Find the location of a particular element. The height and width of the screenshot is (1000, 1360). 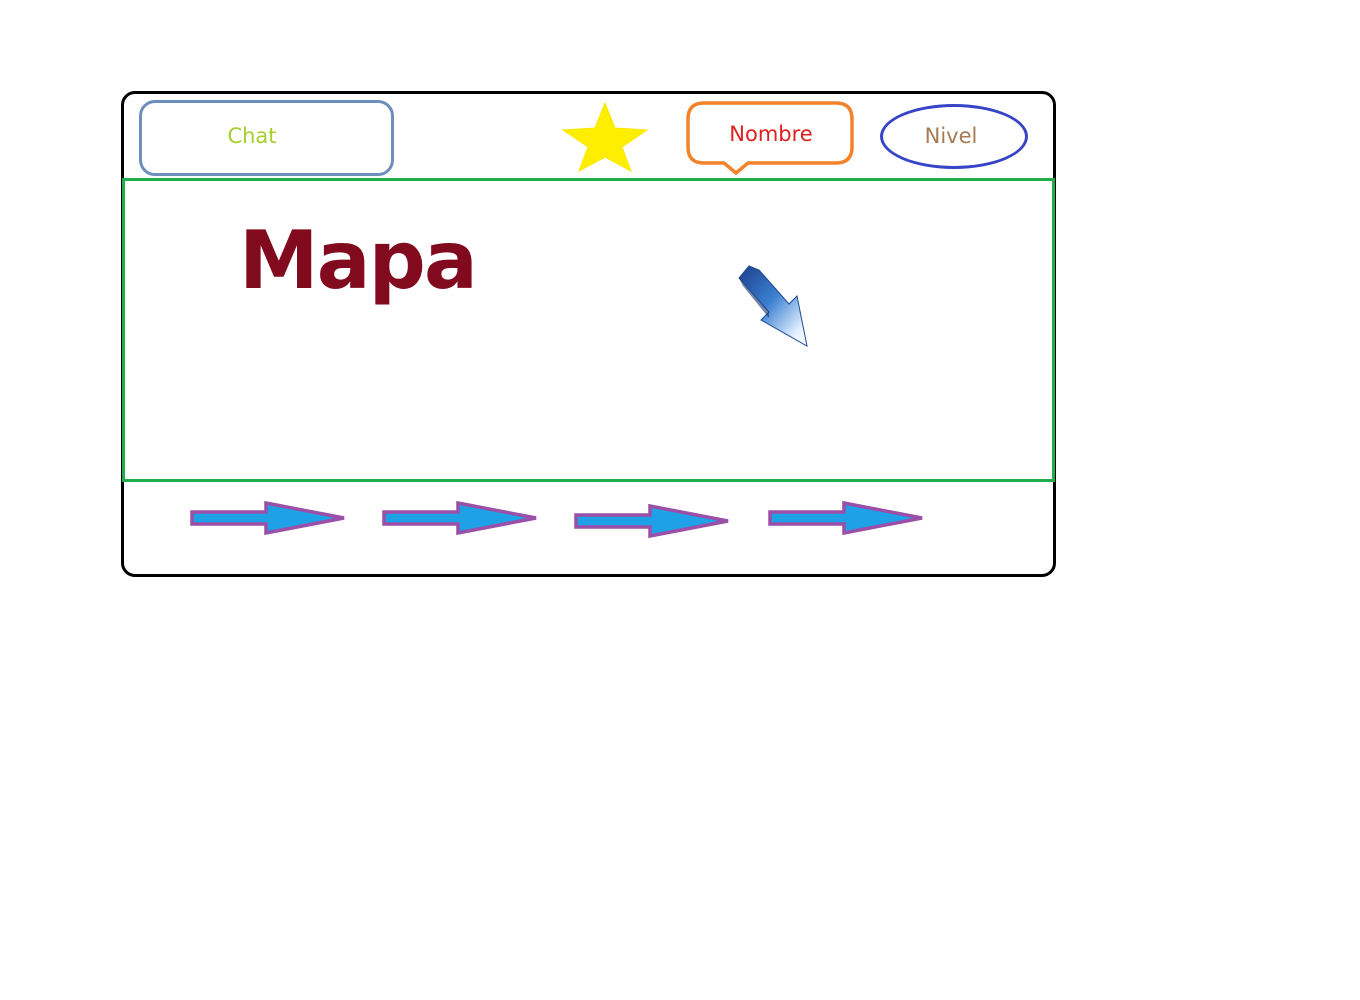

chat-button: Chat is located at coordinates (266, 138).